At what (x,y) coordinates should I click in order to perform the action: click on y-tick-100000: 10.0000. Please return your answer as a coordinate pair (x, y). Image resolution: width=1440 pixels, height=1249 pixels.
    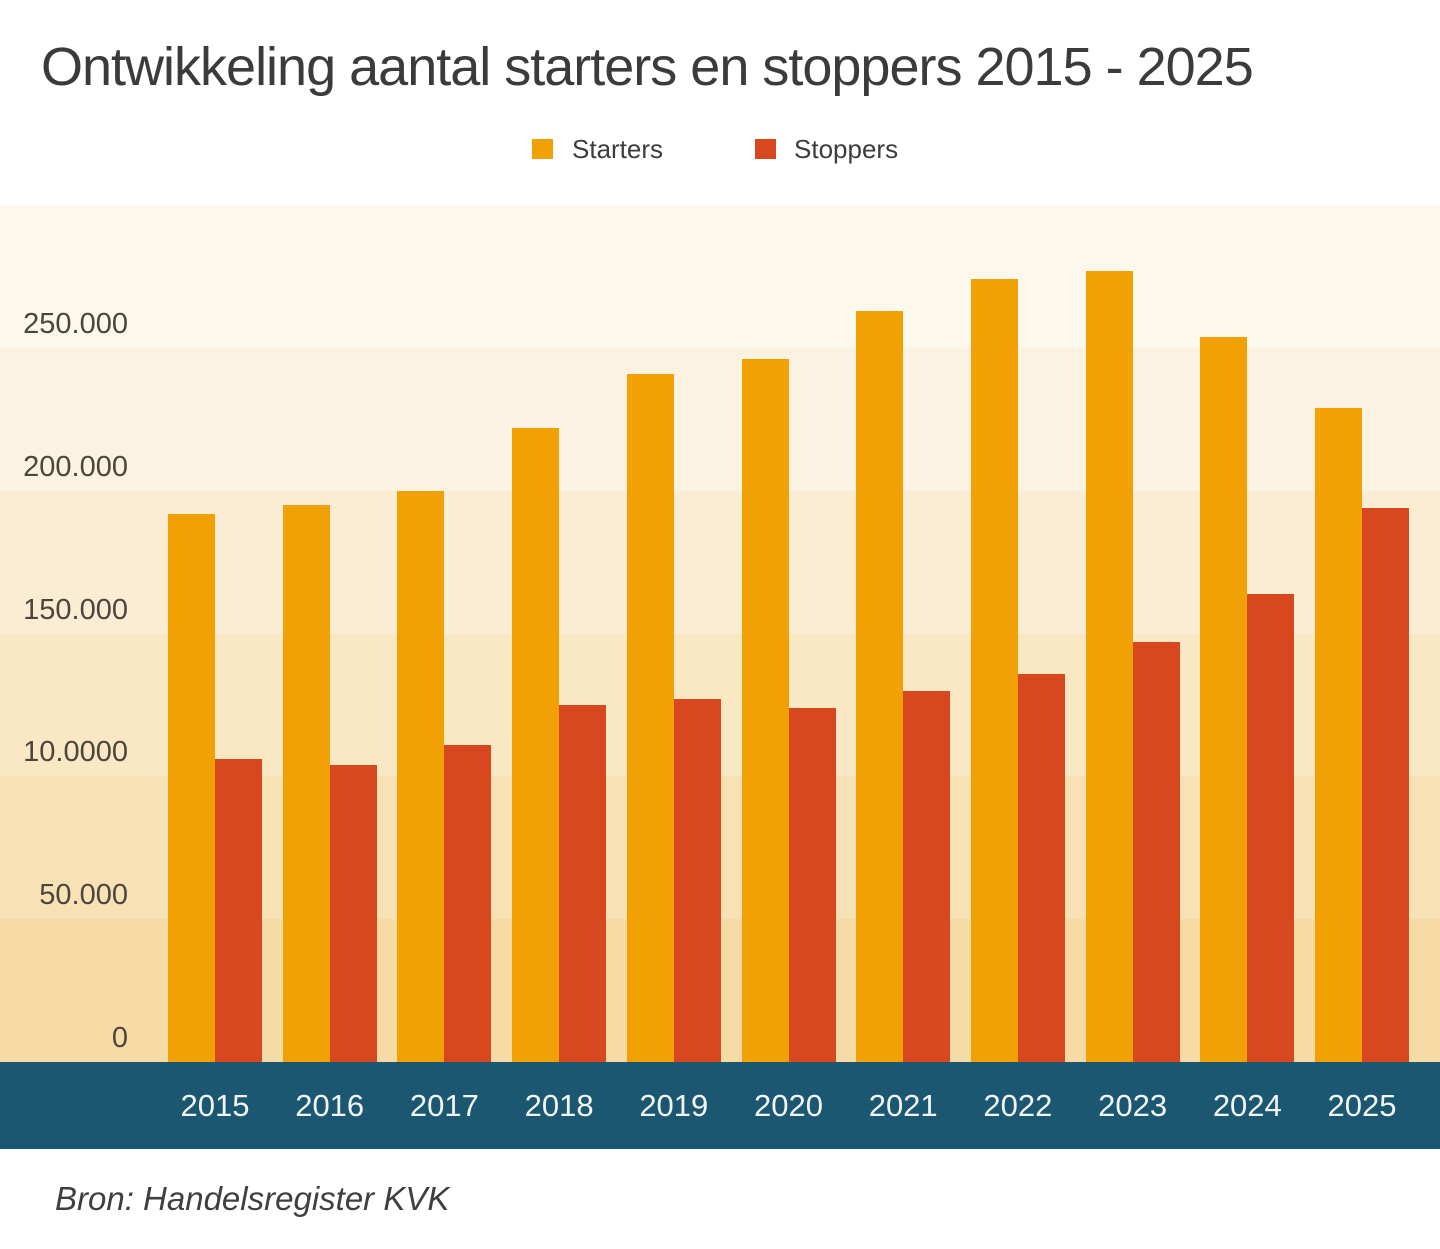
    Looking at the image, I should click on (75, 752).